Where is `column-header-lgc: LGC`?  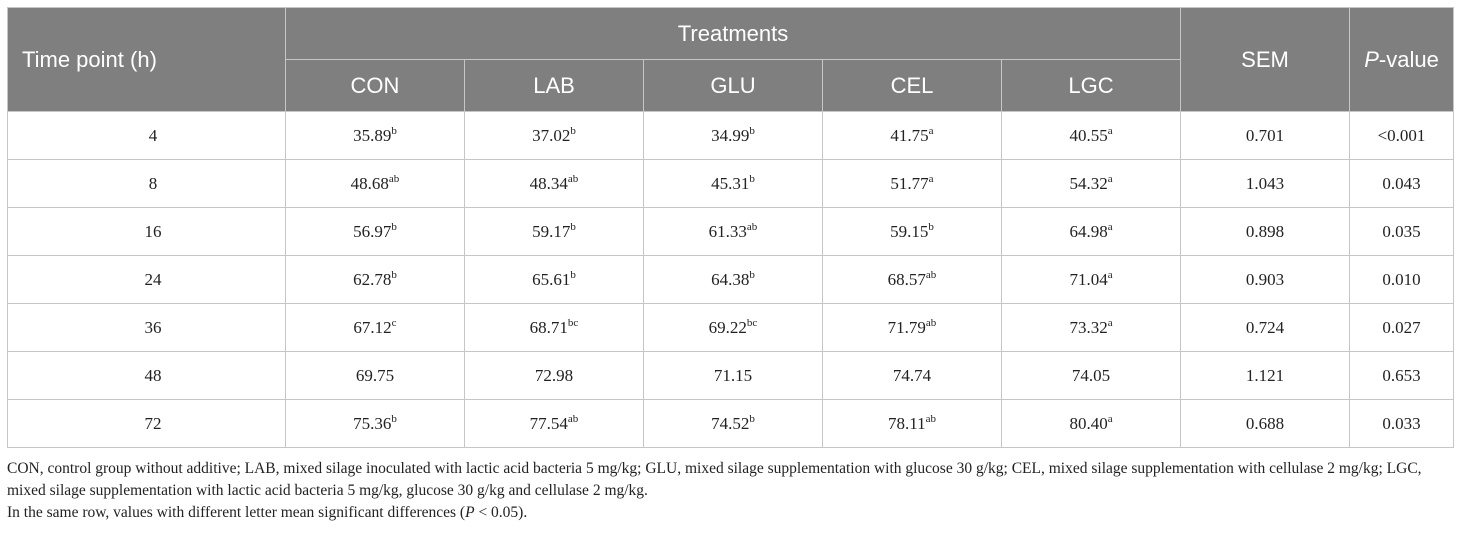 column-header-lgc: LGC is located at coordinates (1091, 85).